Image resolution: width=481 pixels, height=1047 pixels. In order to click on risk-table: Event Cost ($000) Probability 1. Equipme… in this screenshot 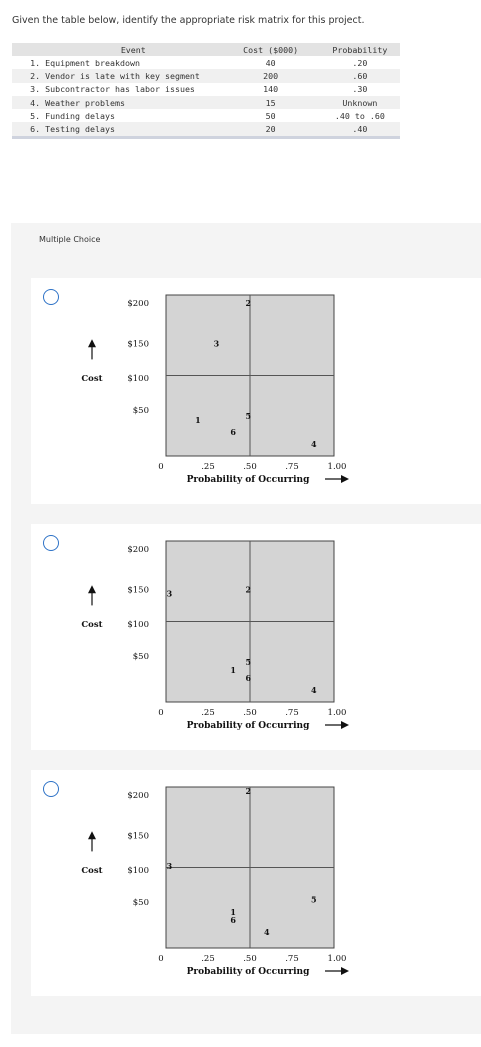, I will do `click(206, 91)`.